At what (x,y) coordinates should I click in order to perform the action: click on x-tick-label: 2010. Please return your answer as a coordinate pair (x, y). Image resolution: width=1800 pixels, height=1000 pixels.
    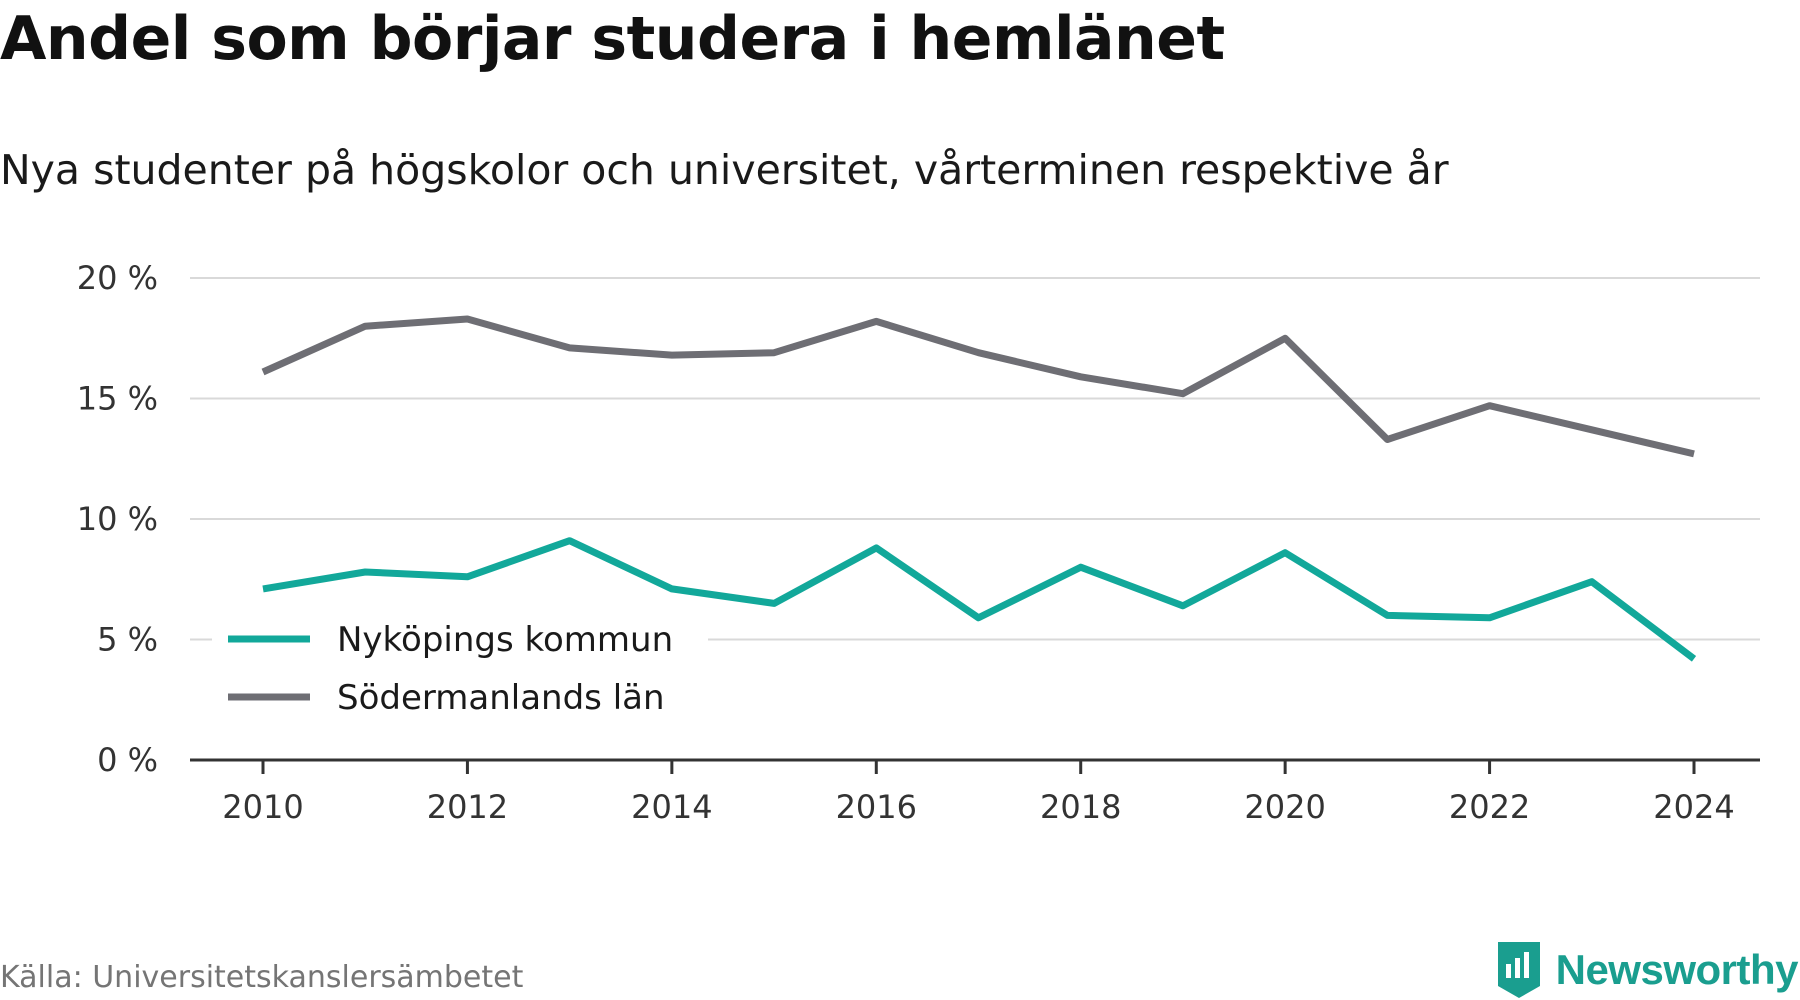
    Looking at the image, I should click on (262, 807).